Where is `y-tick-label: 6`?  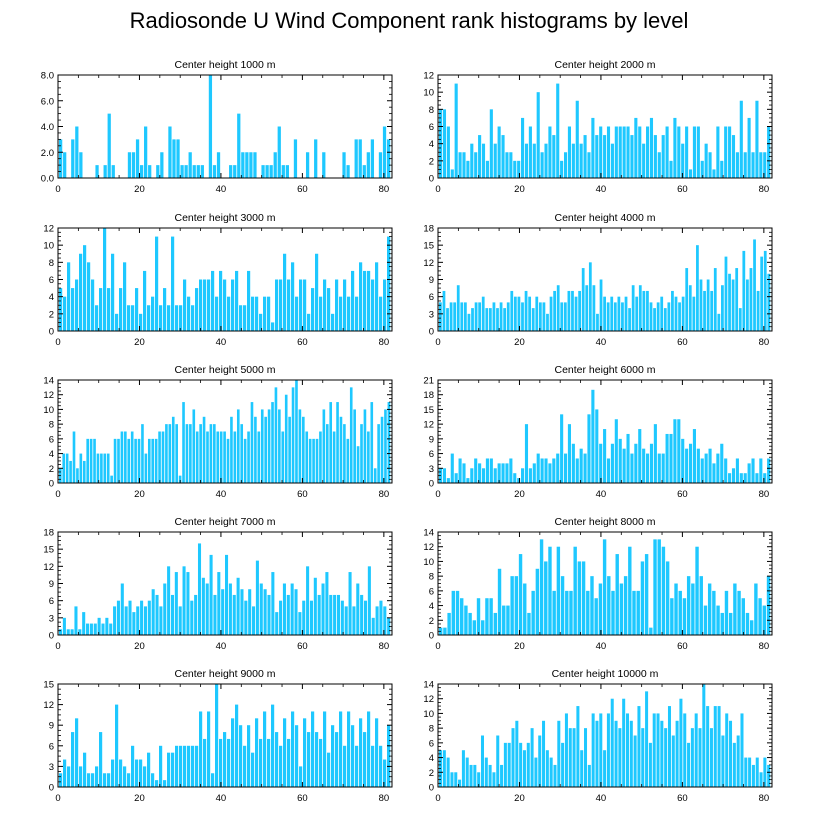 y-tick-label: 6 is located at coordinates (51, 439).